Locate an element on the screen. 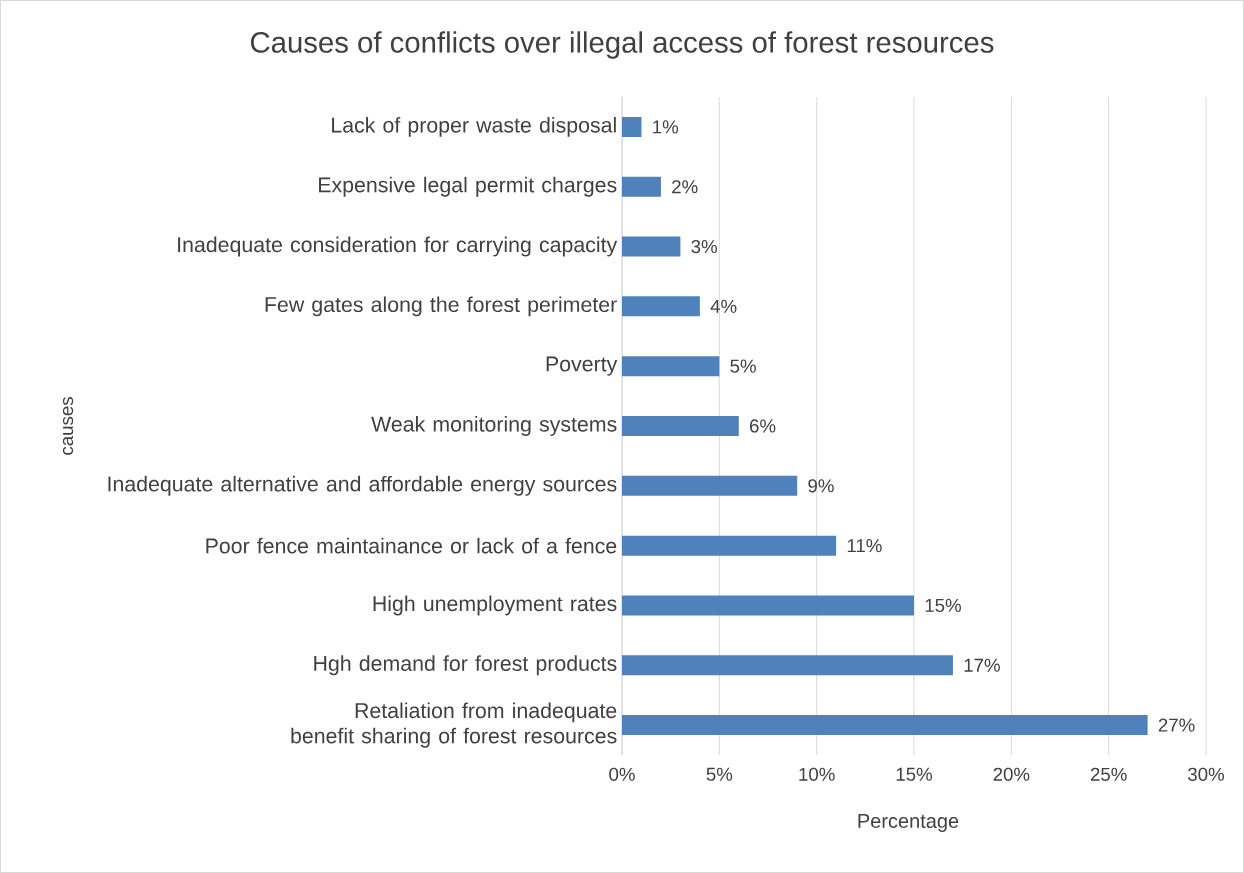 The height and width of the screenshot is (873, 1244). data-label: 1% is located at coordinates (666, 127).